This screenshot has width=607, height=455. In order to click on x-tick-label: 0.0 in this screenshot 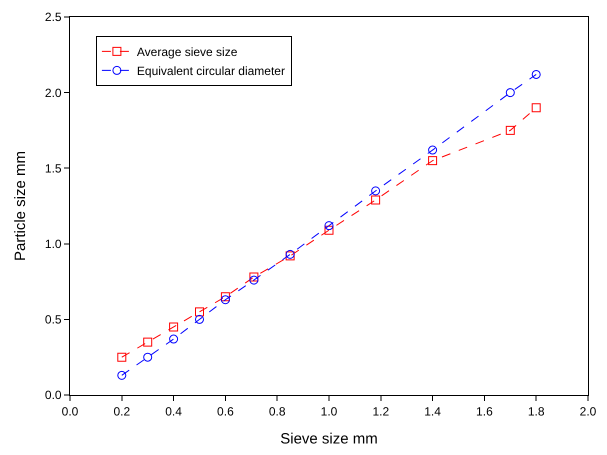, I will do `click(70, 411)`.